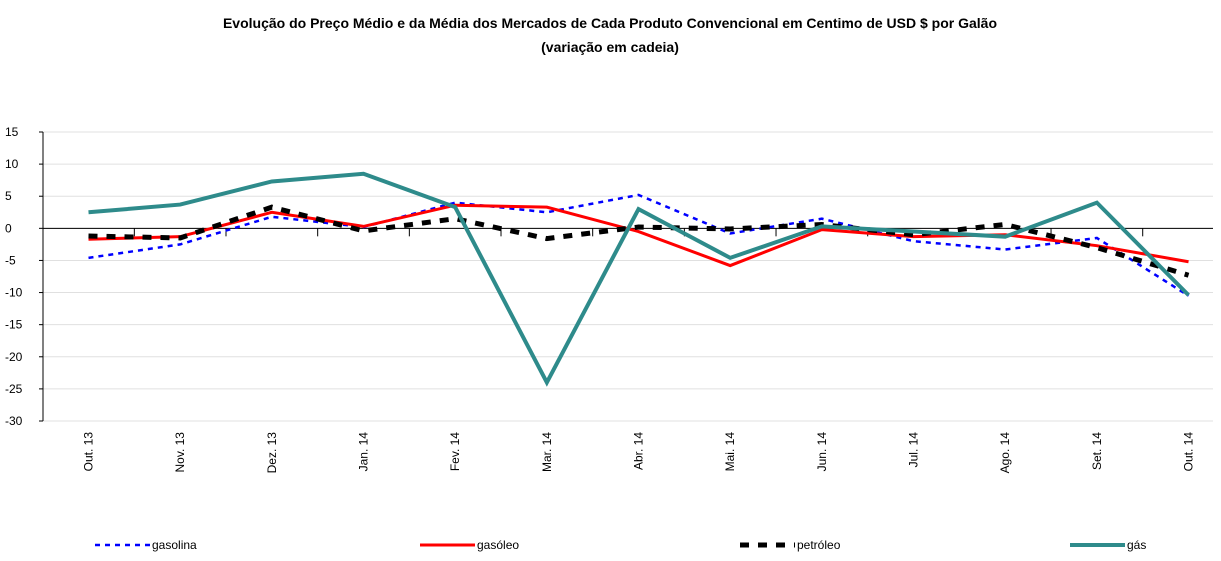 Image resolution: width=1221 pixels, height=561 pixels. I want to click on legend-label: gás, so click(1136, 545).